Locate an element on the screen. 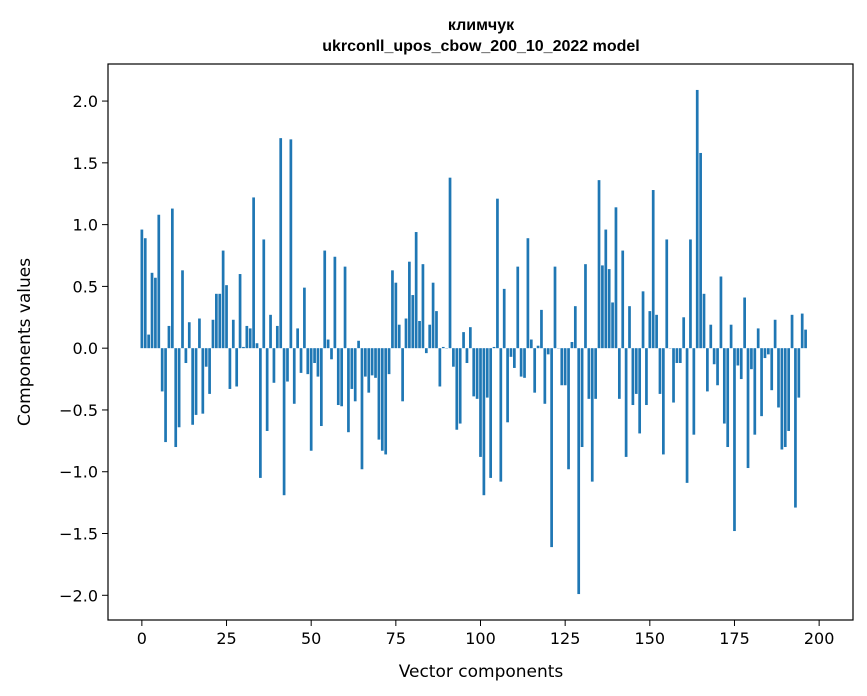 The width and height of the screenshot is (867, 696). x-tick-label: 50 is located at coordinates (311, 638).